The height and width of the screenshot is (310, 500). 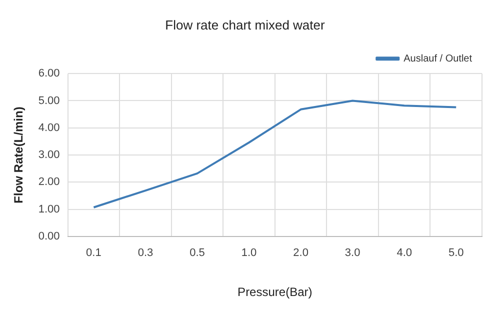 What do you see at coordinates (49, 236) in the screenshot?
I see `y-tick-label: 0.00` at bounding box center [49, 236].